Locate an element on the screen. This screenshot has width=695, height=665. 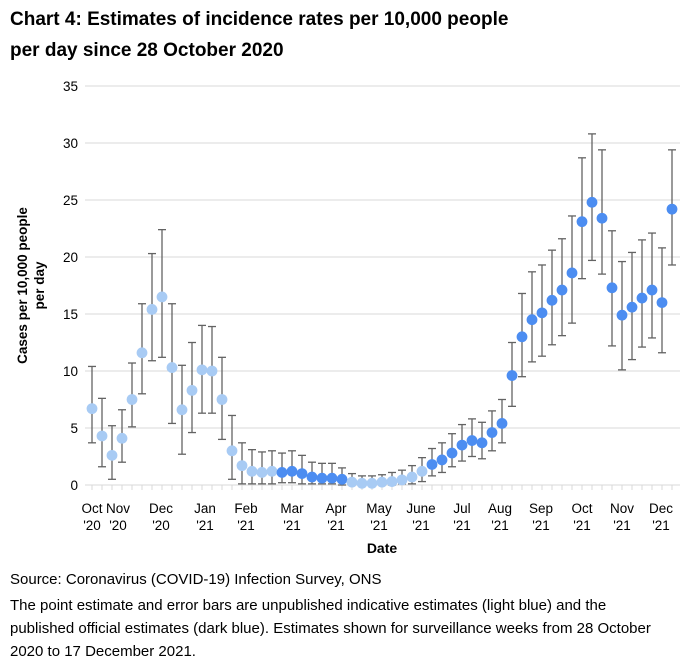
y-tick-label-0: 0 is located at coordinates (74, 485).